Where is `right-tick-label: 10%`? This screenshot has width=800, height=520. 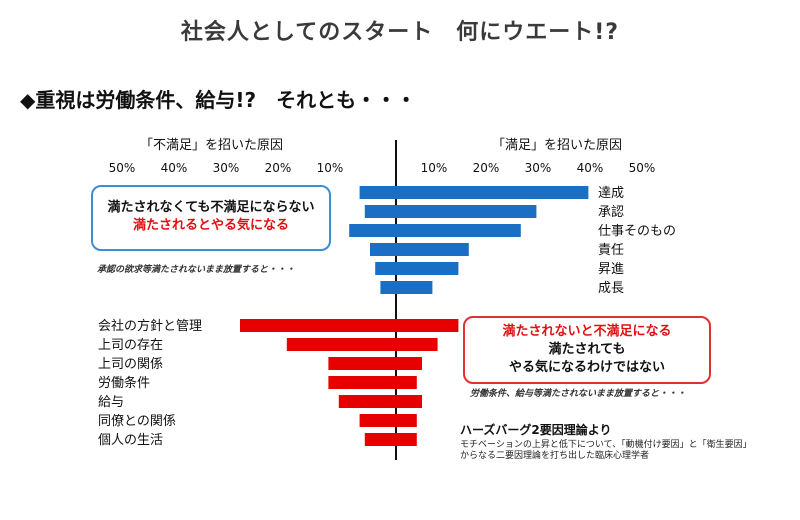
right-tick-label: 10% is located at coordinates (434, 168).